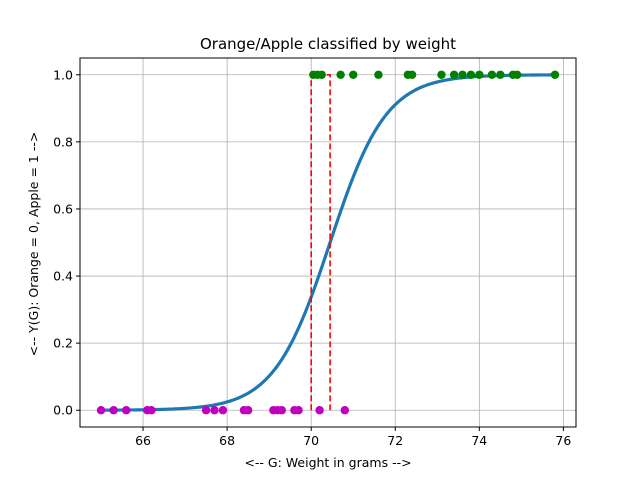  I want to click on y-tick-label: 0.8, so click(63, 141).